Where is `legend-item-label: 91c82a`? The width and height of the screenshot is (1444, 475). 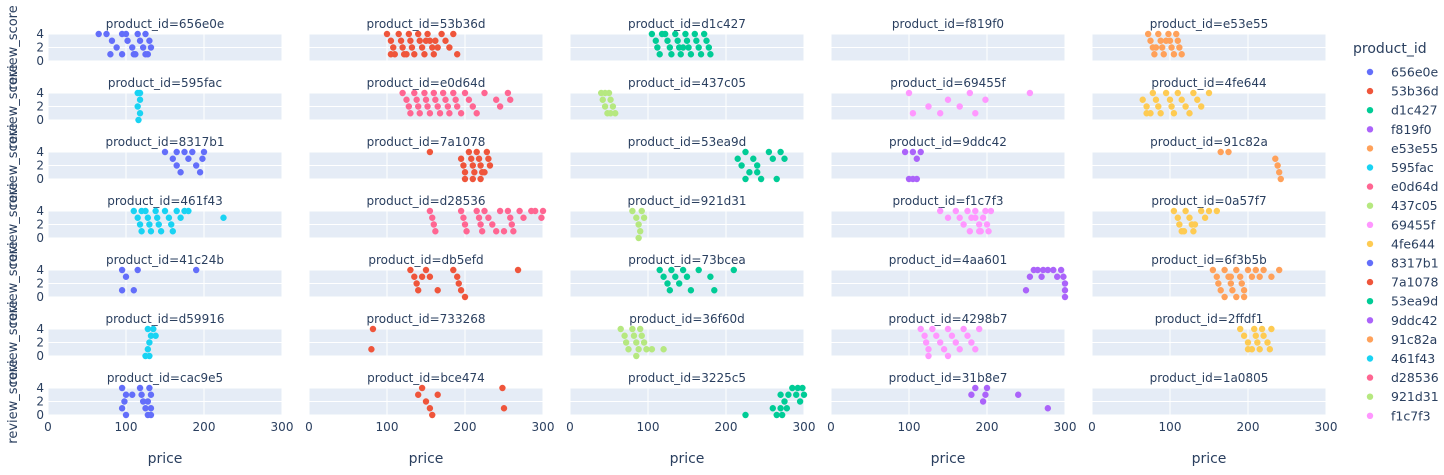 legend-item-label: 91c82a is located at coordinates (1414, 339).